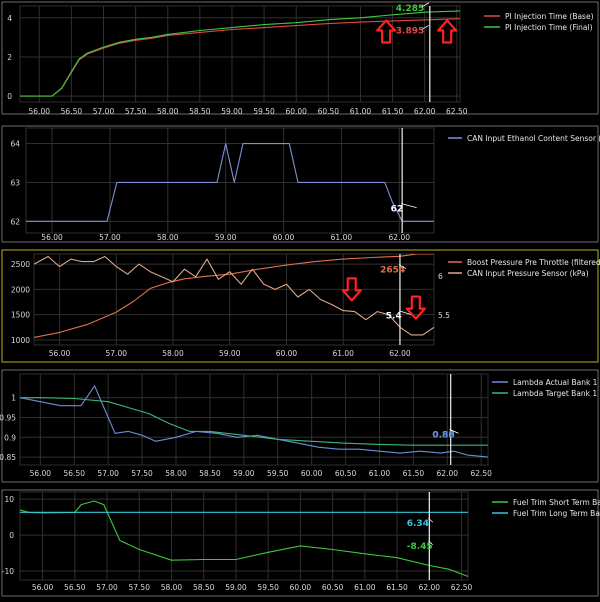  Describe the element at coordinates (9, 499) in the screenshot. I see `y-tick-label: 10` at that location.